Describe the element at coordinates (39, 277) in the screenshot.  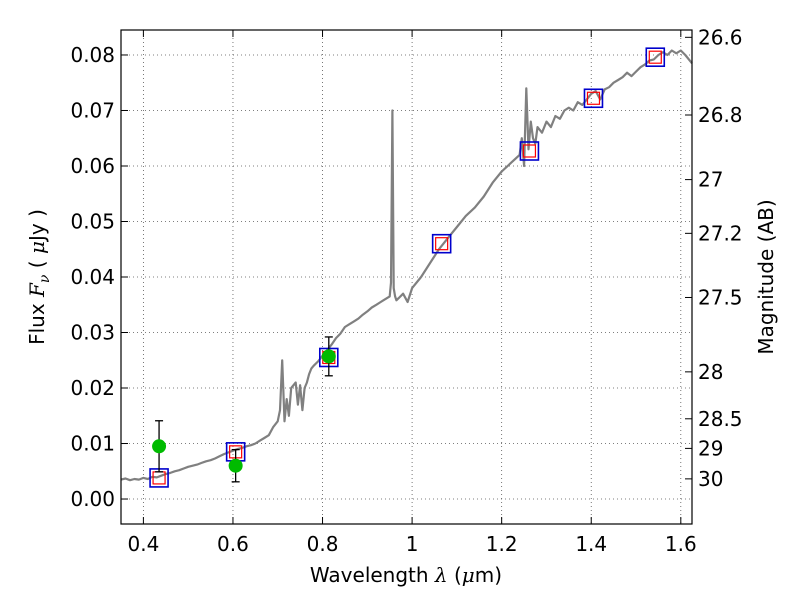
I see `y-axis-title: Flux Fν ( μJy )` at that location.